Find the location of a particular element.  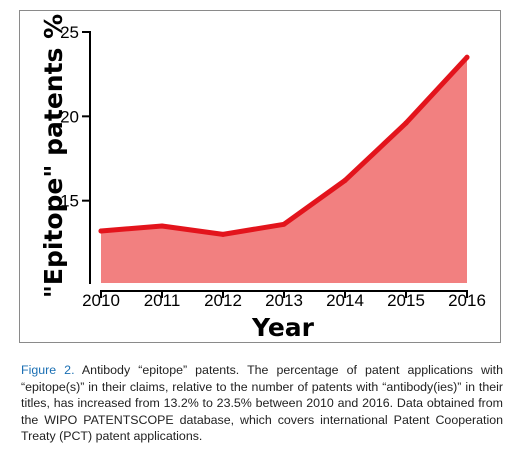

x-tick-label: 2011 is located at coordinates (162, 300).